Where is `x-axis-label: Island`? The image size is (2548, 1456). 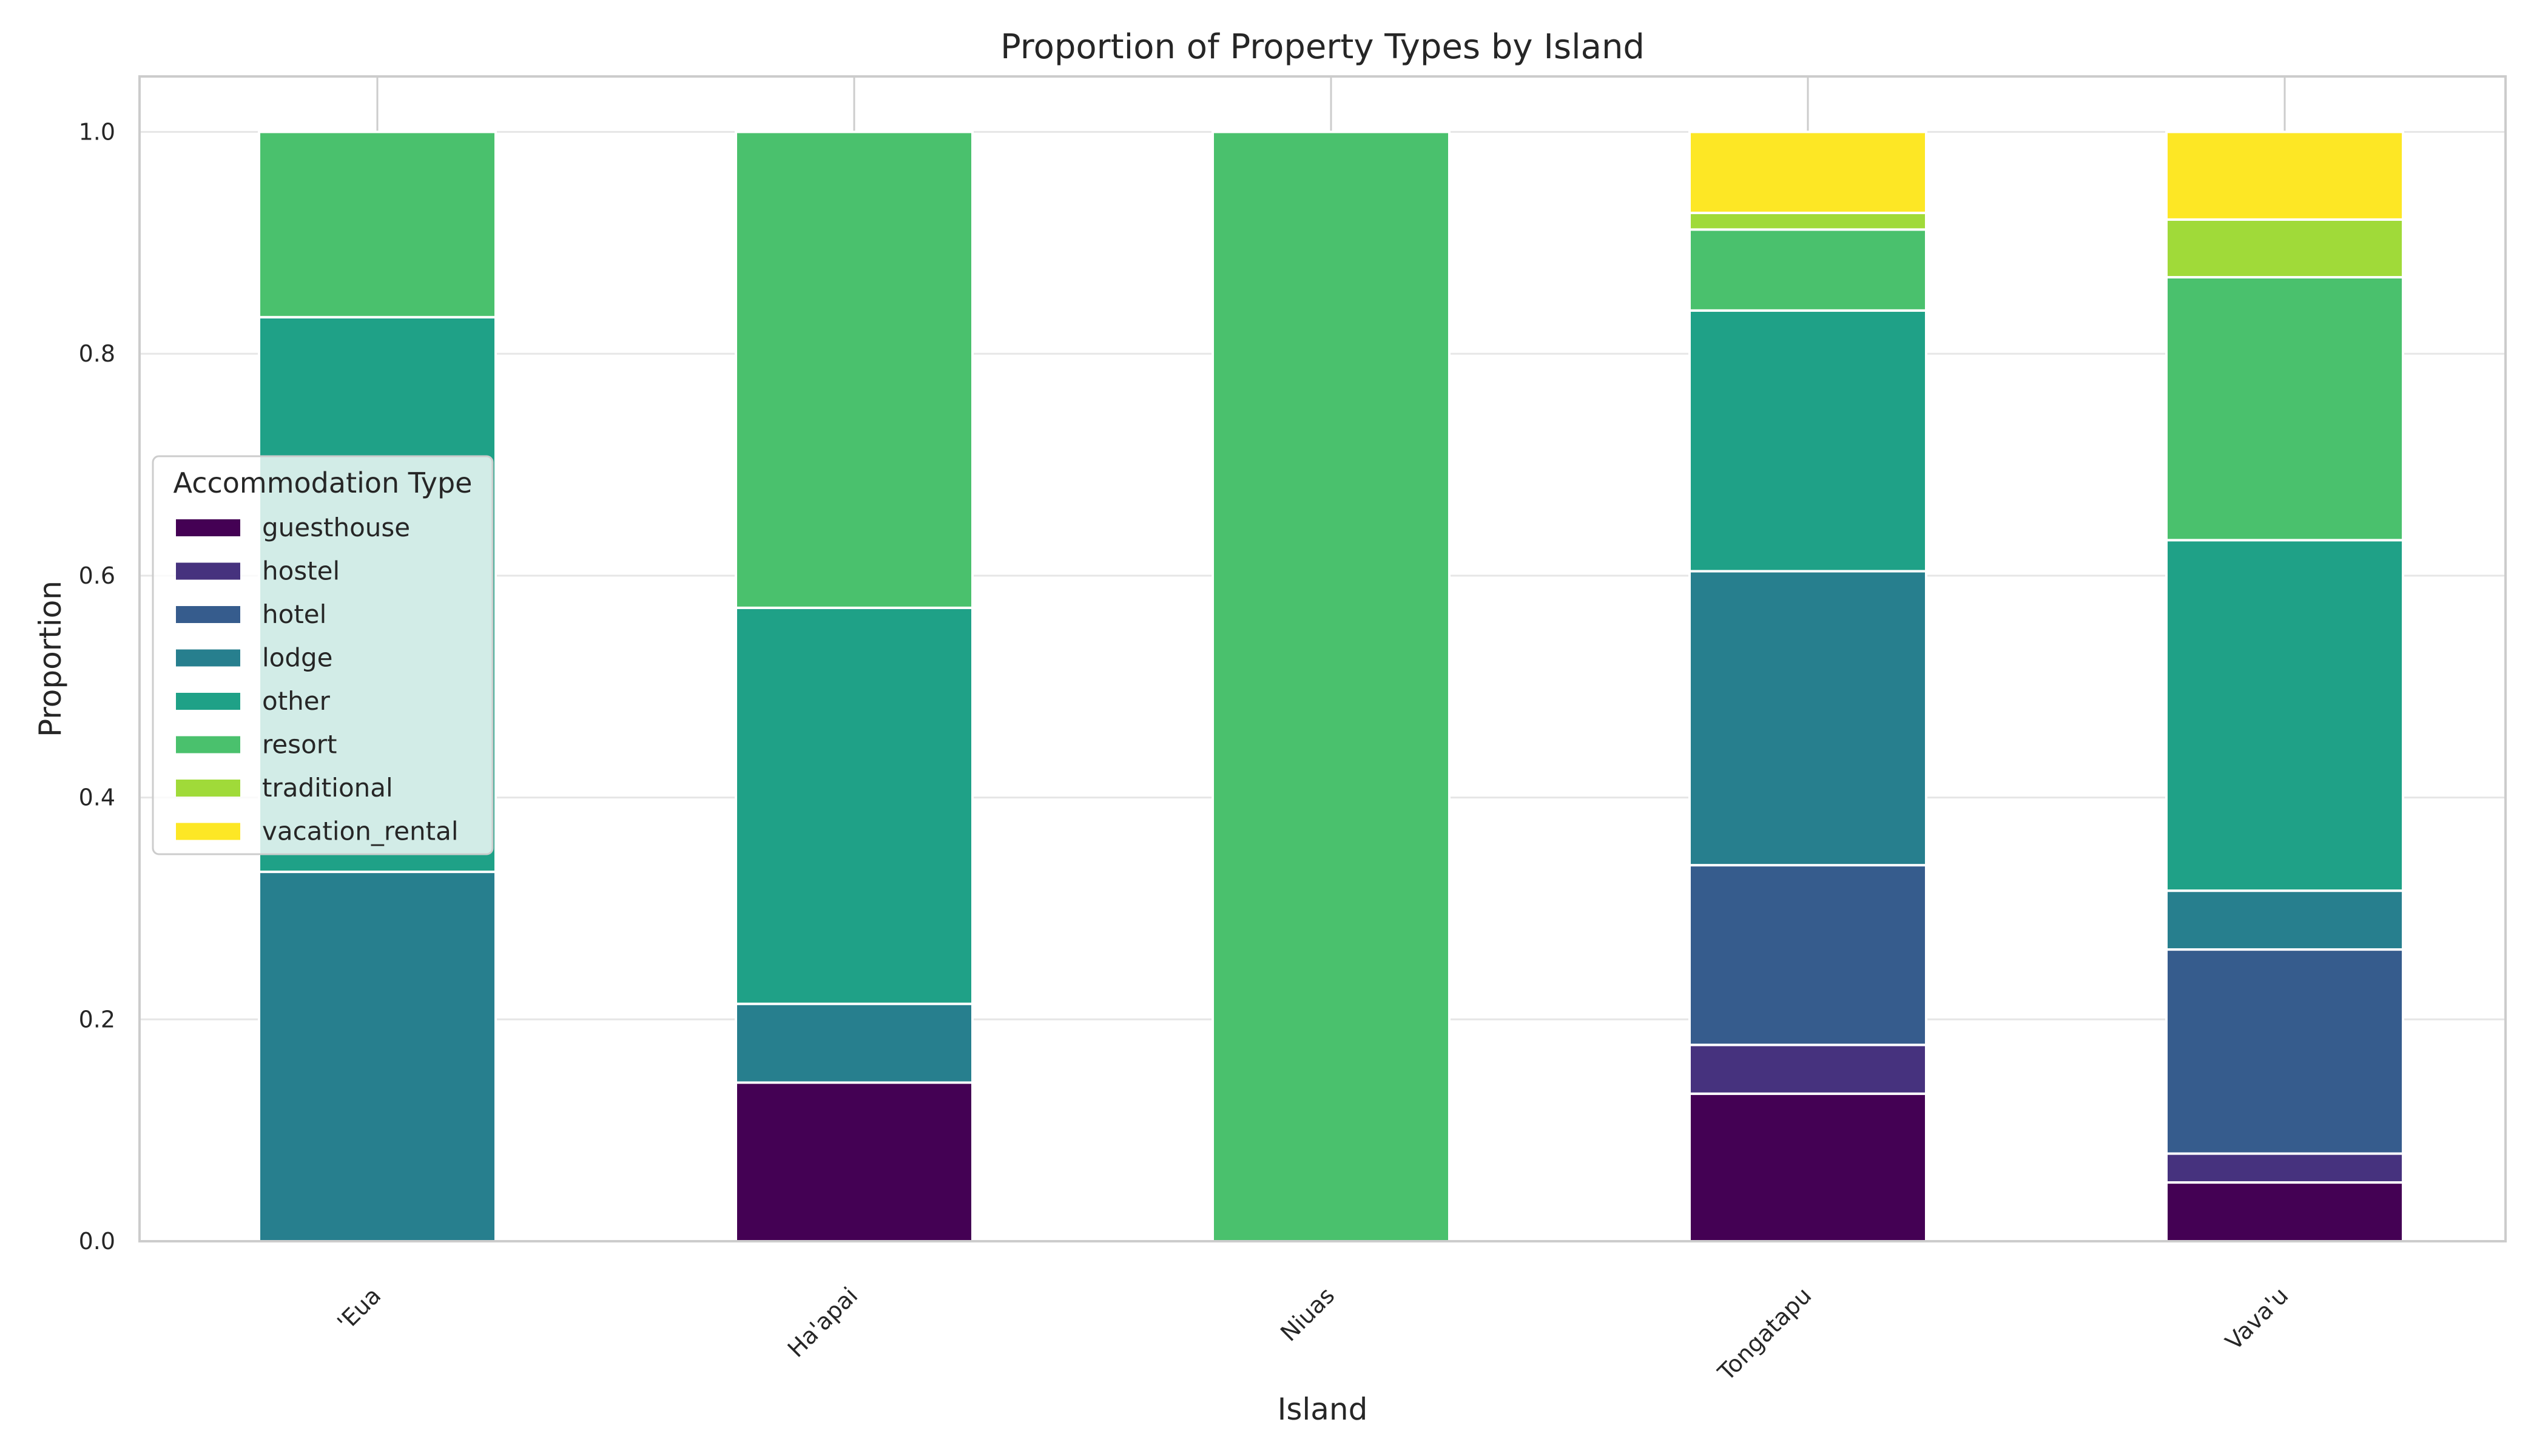
x-axis-label: Island is located at coordinates (1323, 1409).